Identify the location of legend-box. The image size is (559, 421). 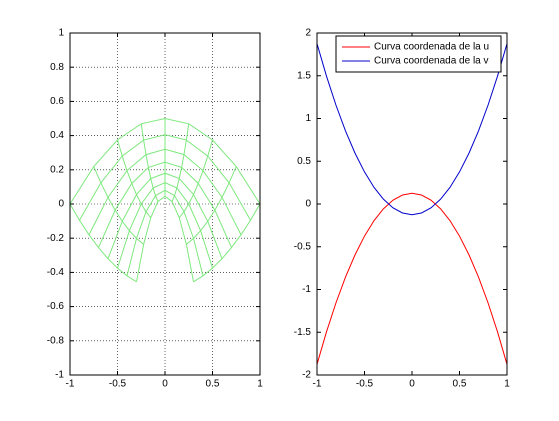
(418, 54).